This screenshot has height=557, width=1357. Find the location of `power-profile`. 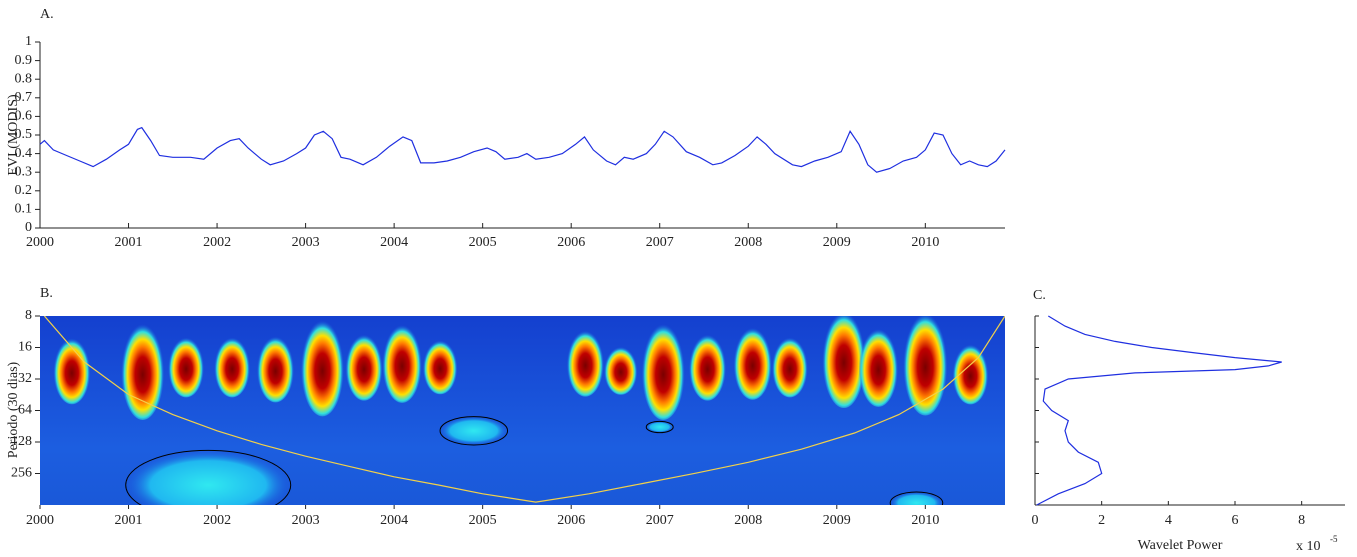

power-profile is located at coordinates (1159, 410).